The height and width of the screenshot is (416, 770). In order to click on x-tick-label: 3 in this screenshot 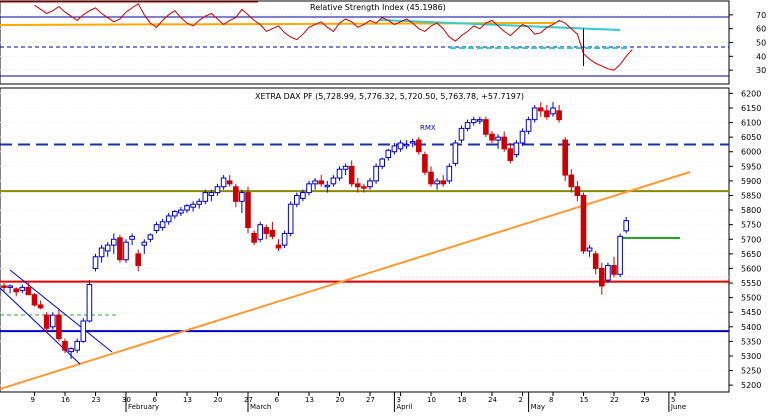, I will do `click(399, 400)`.